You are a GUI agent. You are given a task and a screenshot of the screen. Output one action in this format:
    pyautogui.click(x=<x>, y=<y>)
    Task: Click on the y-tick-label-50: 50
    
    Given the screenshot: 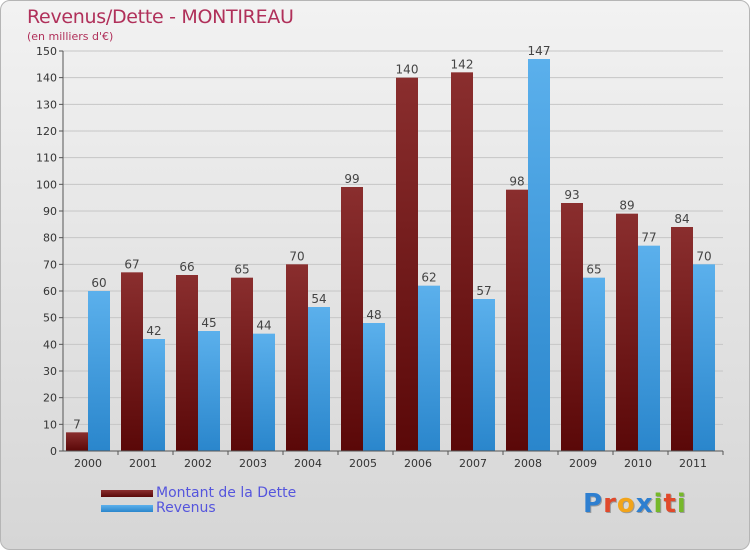 What is the action you would take?
    pyautogui.click(x=50, y=318)
    